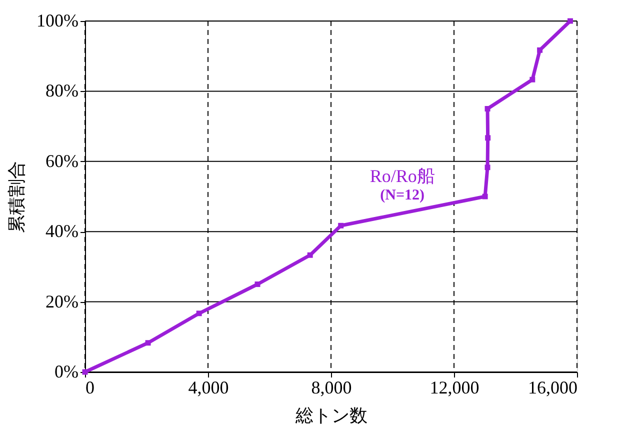  What do you see at coordinates (62, 301) in the screenshot?
I see `y-tick-label: 20%` at bounding box center [62, 301].